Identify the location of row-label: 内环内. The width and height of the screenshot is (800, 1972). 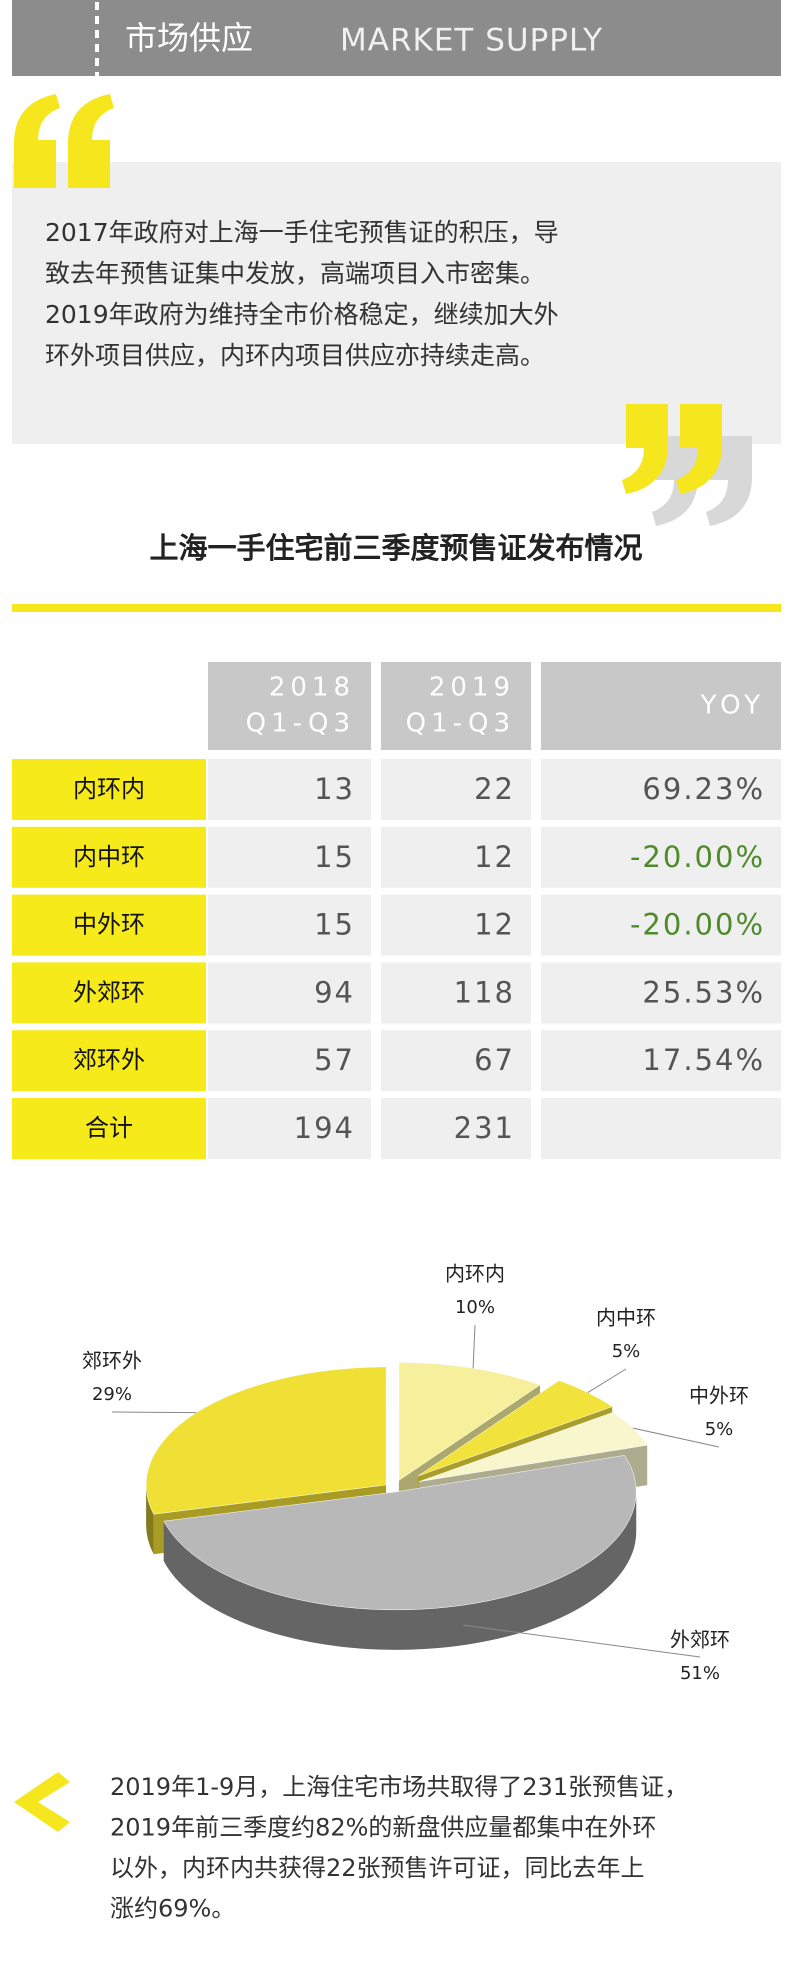
(109, 789).